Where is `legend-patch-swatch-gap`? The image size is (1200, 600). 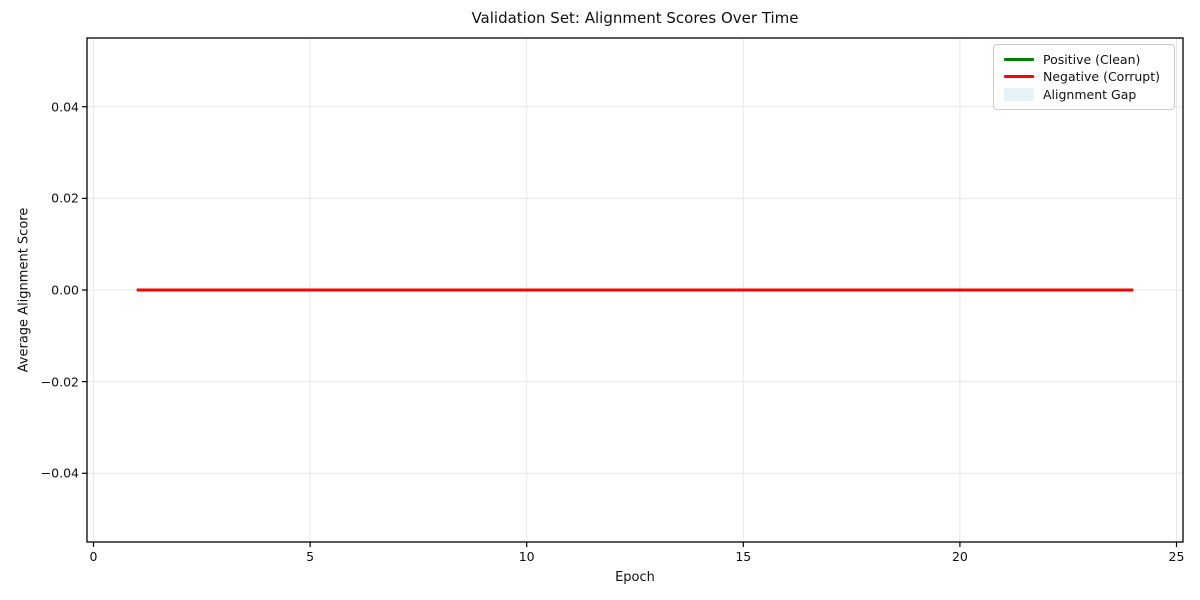
legend-patch-swatch-gap is located at coordinates (1019, 94).